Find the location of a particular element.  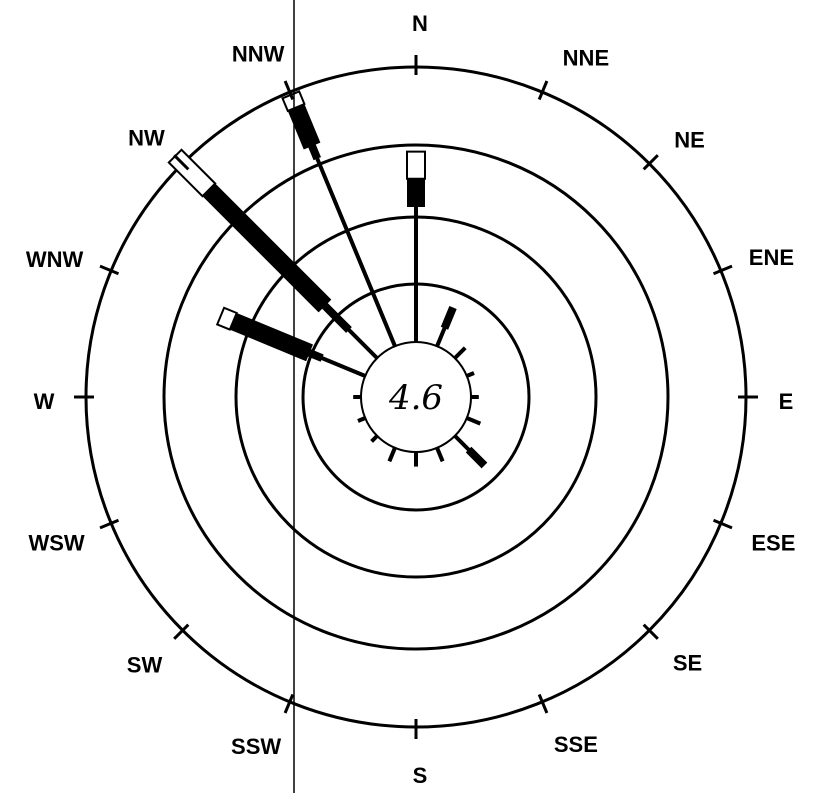

direction-label-ssw: SSW is located at coordinates (256, 746).